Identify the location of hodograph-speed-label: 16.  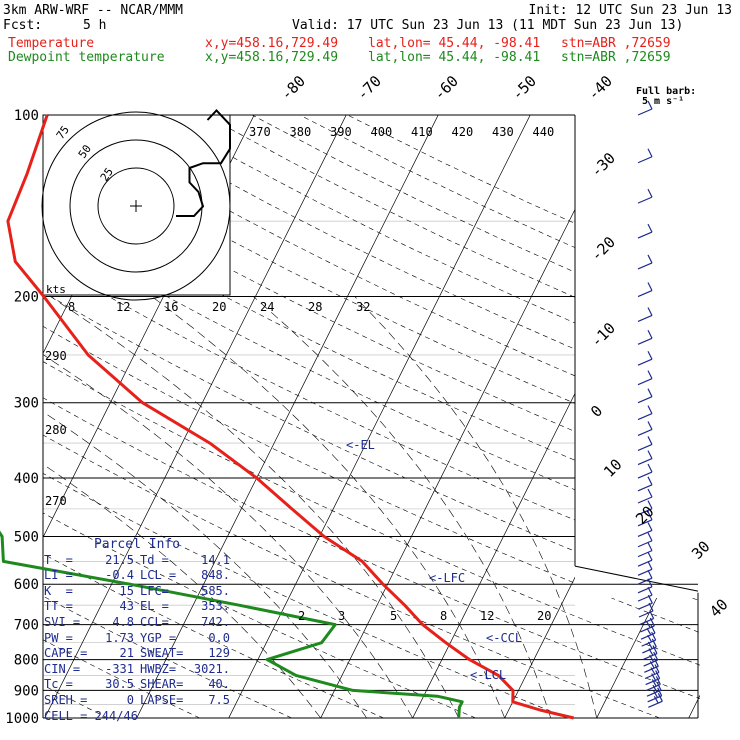
(171, 307).